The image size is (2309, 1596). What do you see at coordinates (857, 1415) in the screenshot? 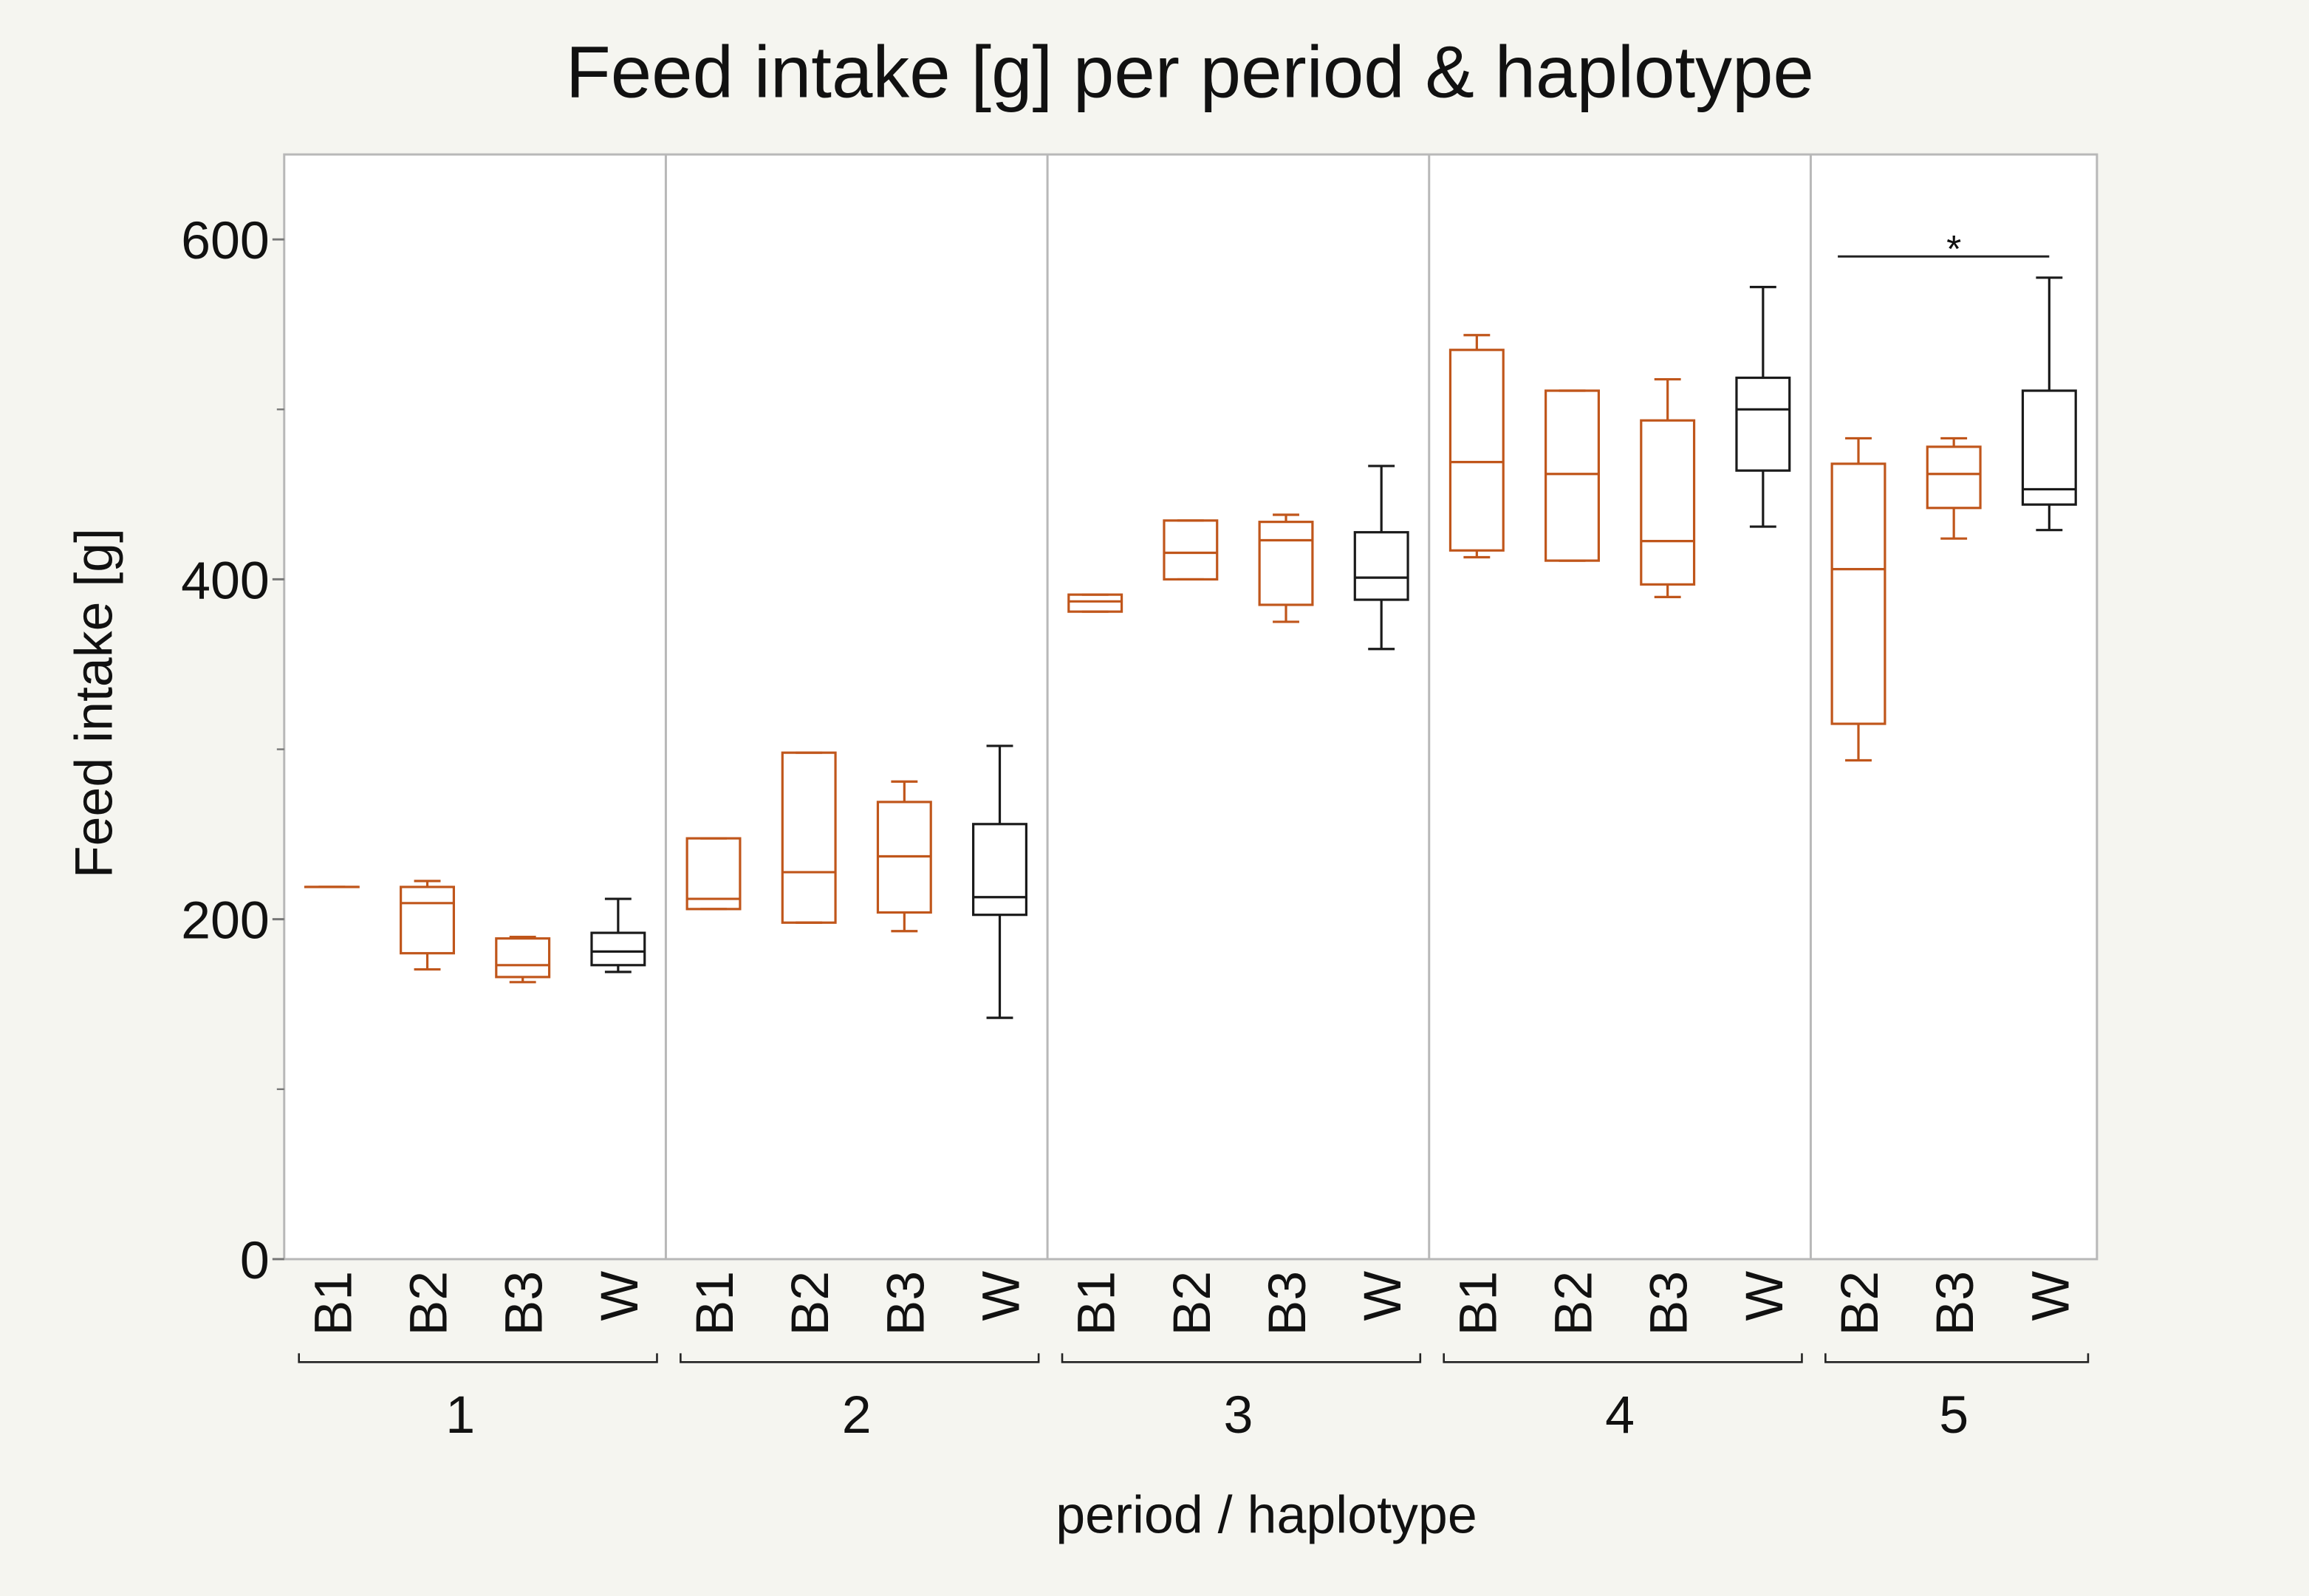
I see `group-label: 2` at bounding box center [857, 1415].